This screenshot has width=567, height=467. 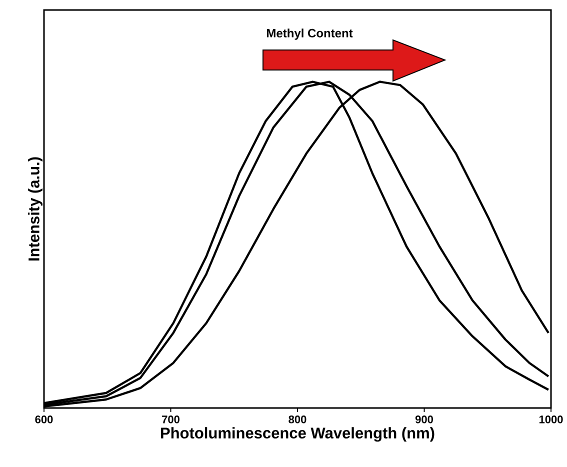 What do you see at coordinates (551, 420) in the screenshot?
I see `x-tick-label: 1000` at bounding box center [551, 420].